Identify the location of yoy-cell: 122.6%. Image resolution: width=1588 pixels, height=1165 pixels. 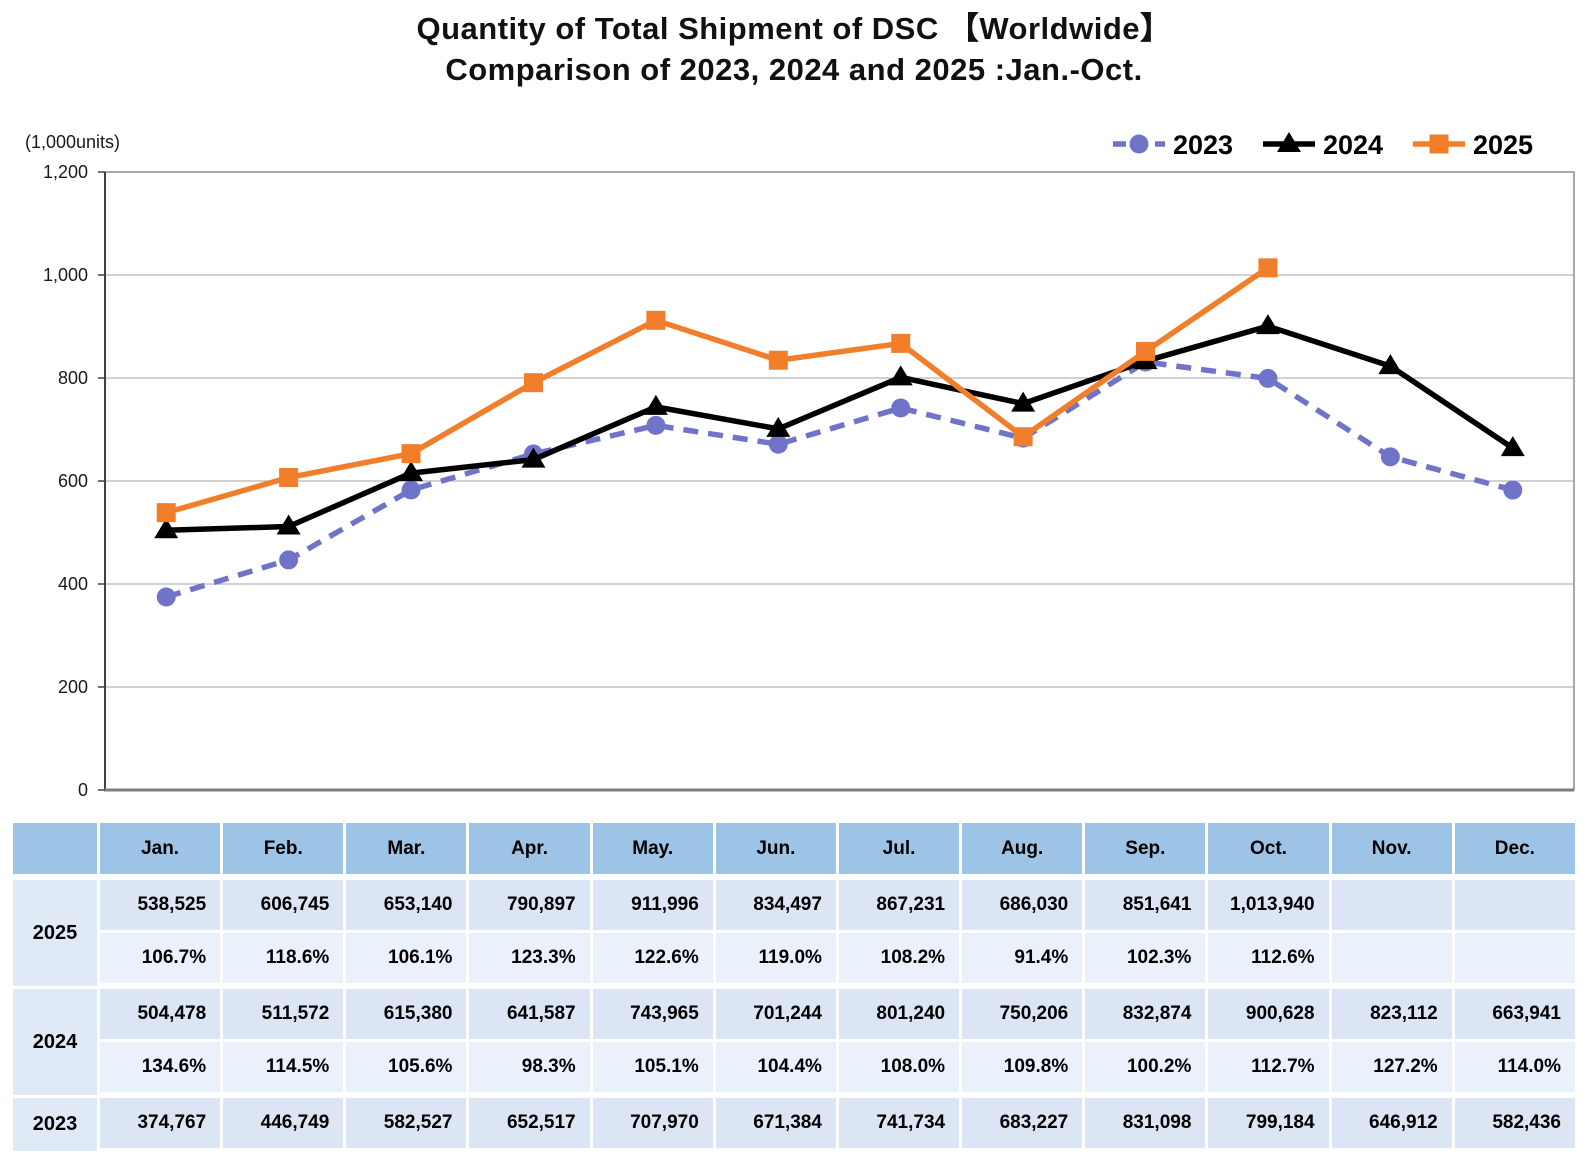
(652, 959).